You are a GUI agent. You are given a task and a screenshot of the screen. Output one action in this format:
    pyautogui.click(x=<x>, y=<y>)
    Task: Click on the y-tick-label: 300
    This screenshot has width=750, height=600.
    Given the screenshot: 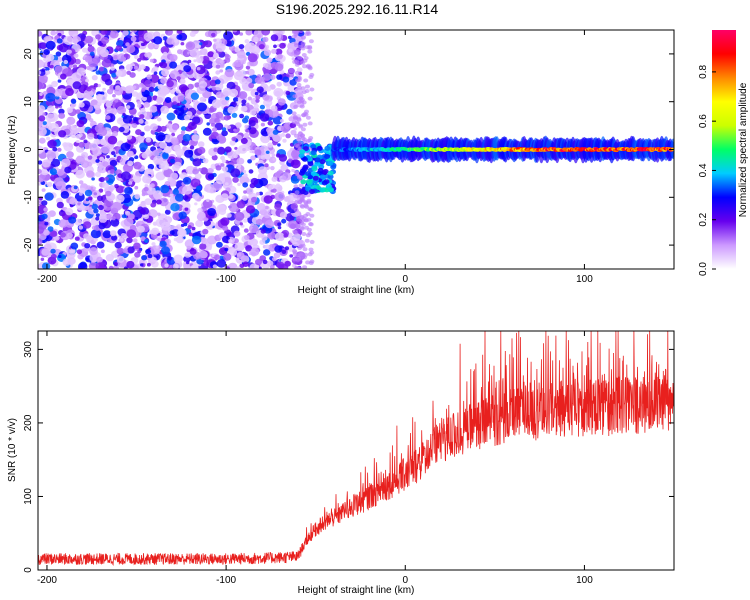 What is the action you would take?
    pyautogui.click(x=28, y=349)
    